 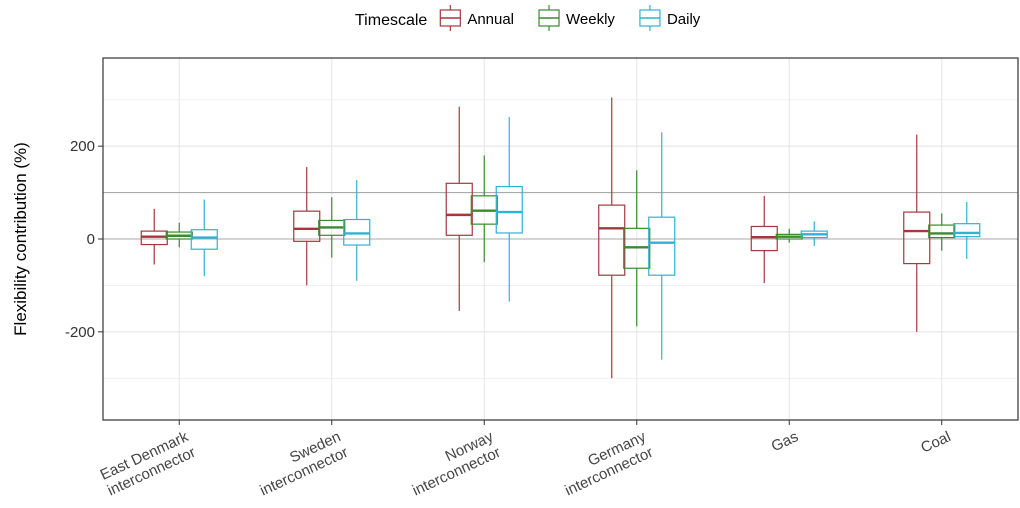 What do you see at coordinates (684, 19) in the screenshot?
I see `legend-label: Daily` at bounding box center [684, 19].